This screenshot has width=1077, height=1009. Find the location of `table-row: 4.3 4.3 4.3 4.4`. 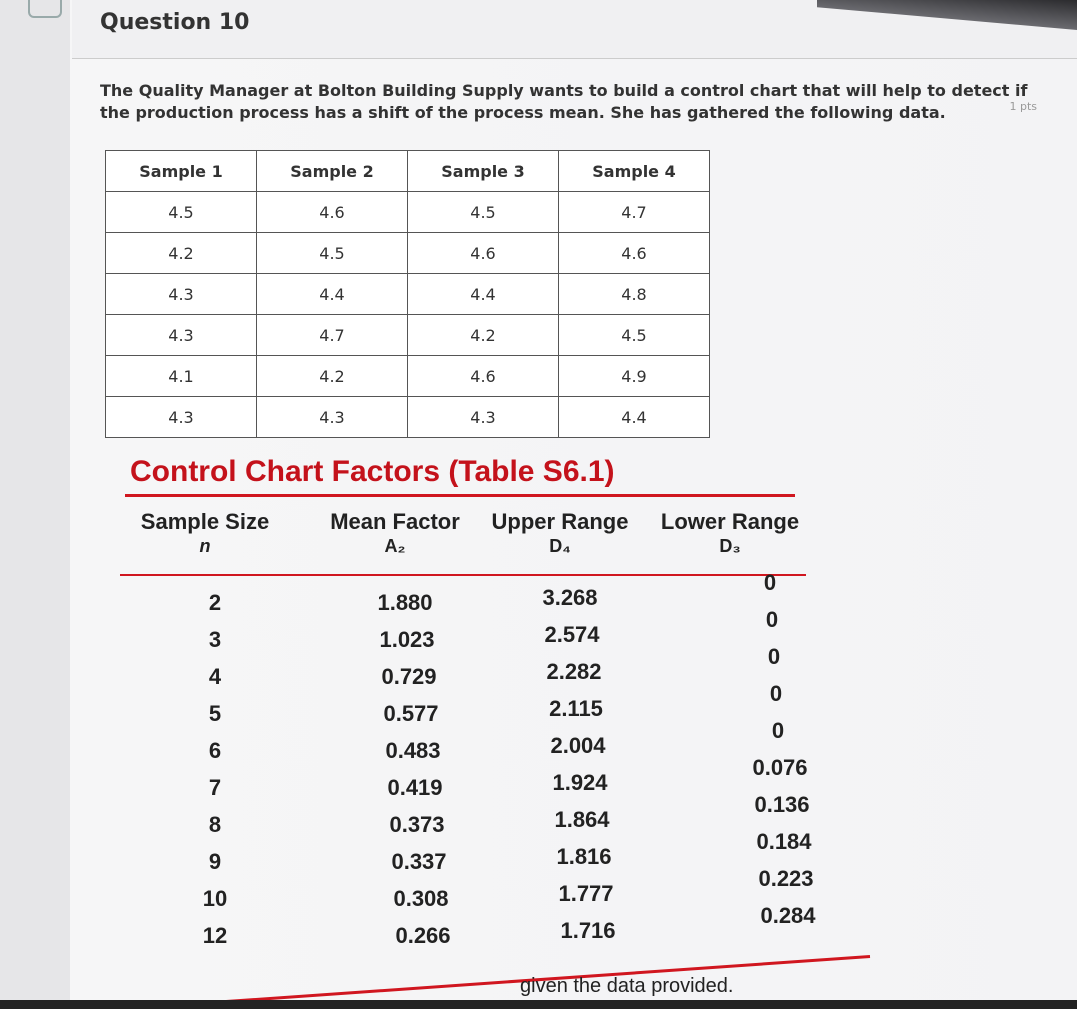

table-row: 4.3 4.3 4.3 4.4 is located at coordinates (407, 417).